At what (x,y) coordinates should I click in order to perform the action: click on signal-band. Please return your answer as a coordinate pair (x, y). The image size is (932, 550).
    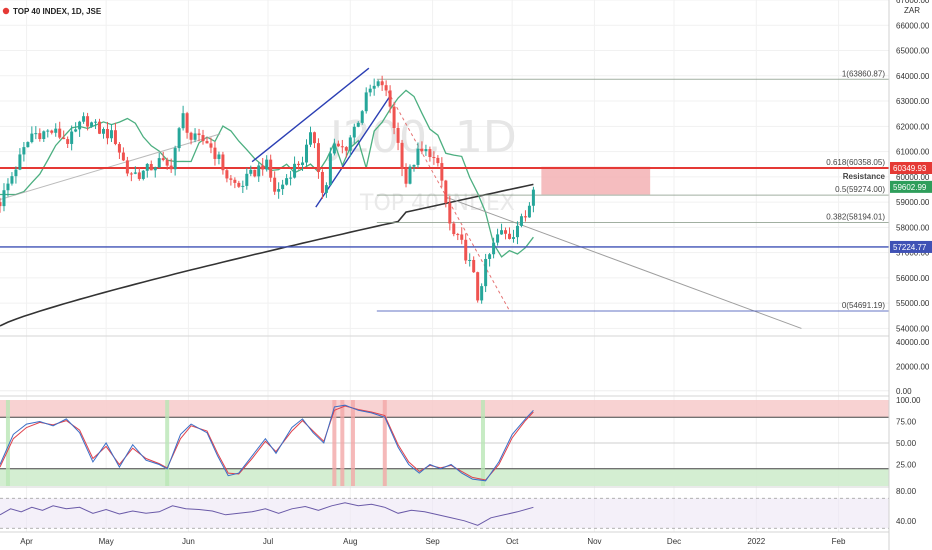
    Looking at the image, I should click on (167, 443).